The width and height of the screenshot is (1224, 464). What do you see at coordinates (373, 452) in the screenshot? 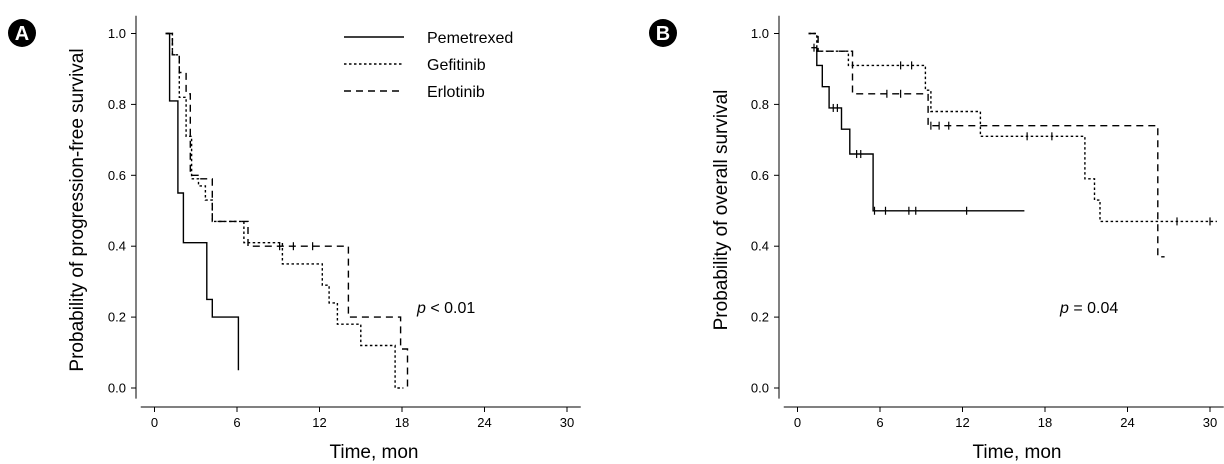
I see `x-axis-title-a: Time, mon` at bounding box center [373, 452].